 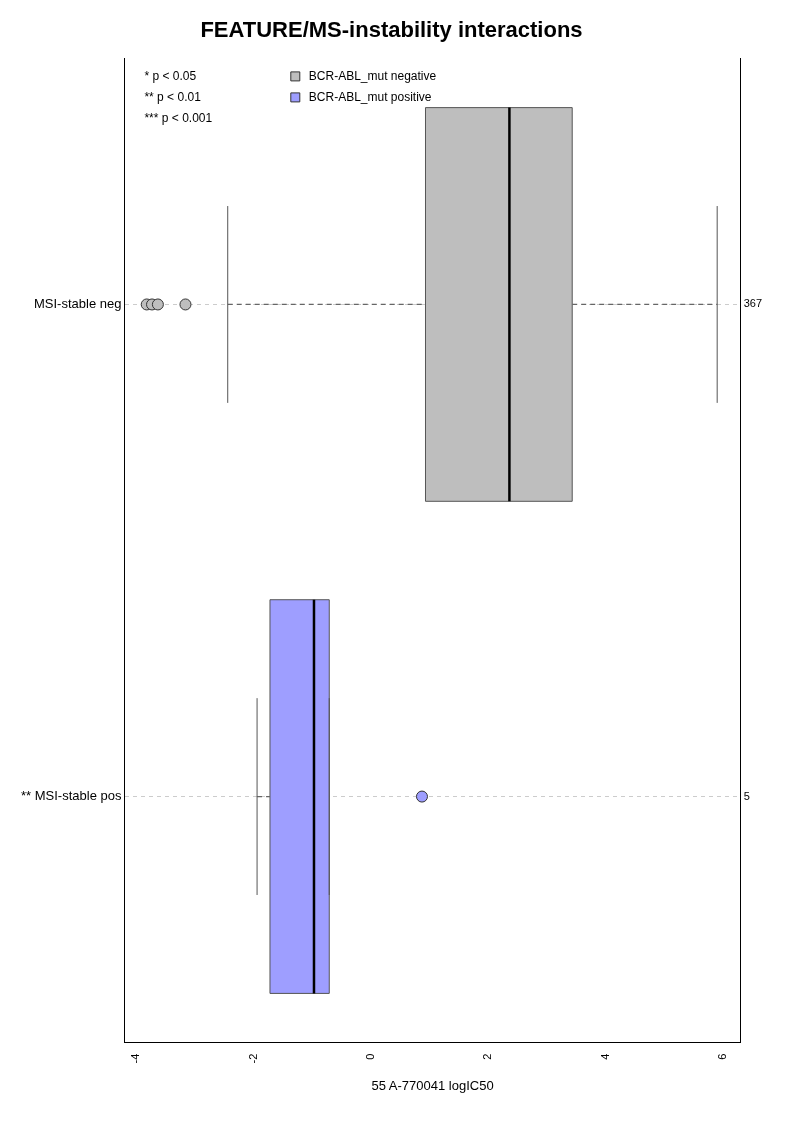 I want to click on annotation: *** p < 0.001, so click(x=178, y=117).